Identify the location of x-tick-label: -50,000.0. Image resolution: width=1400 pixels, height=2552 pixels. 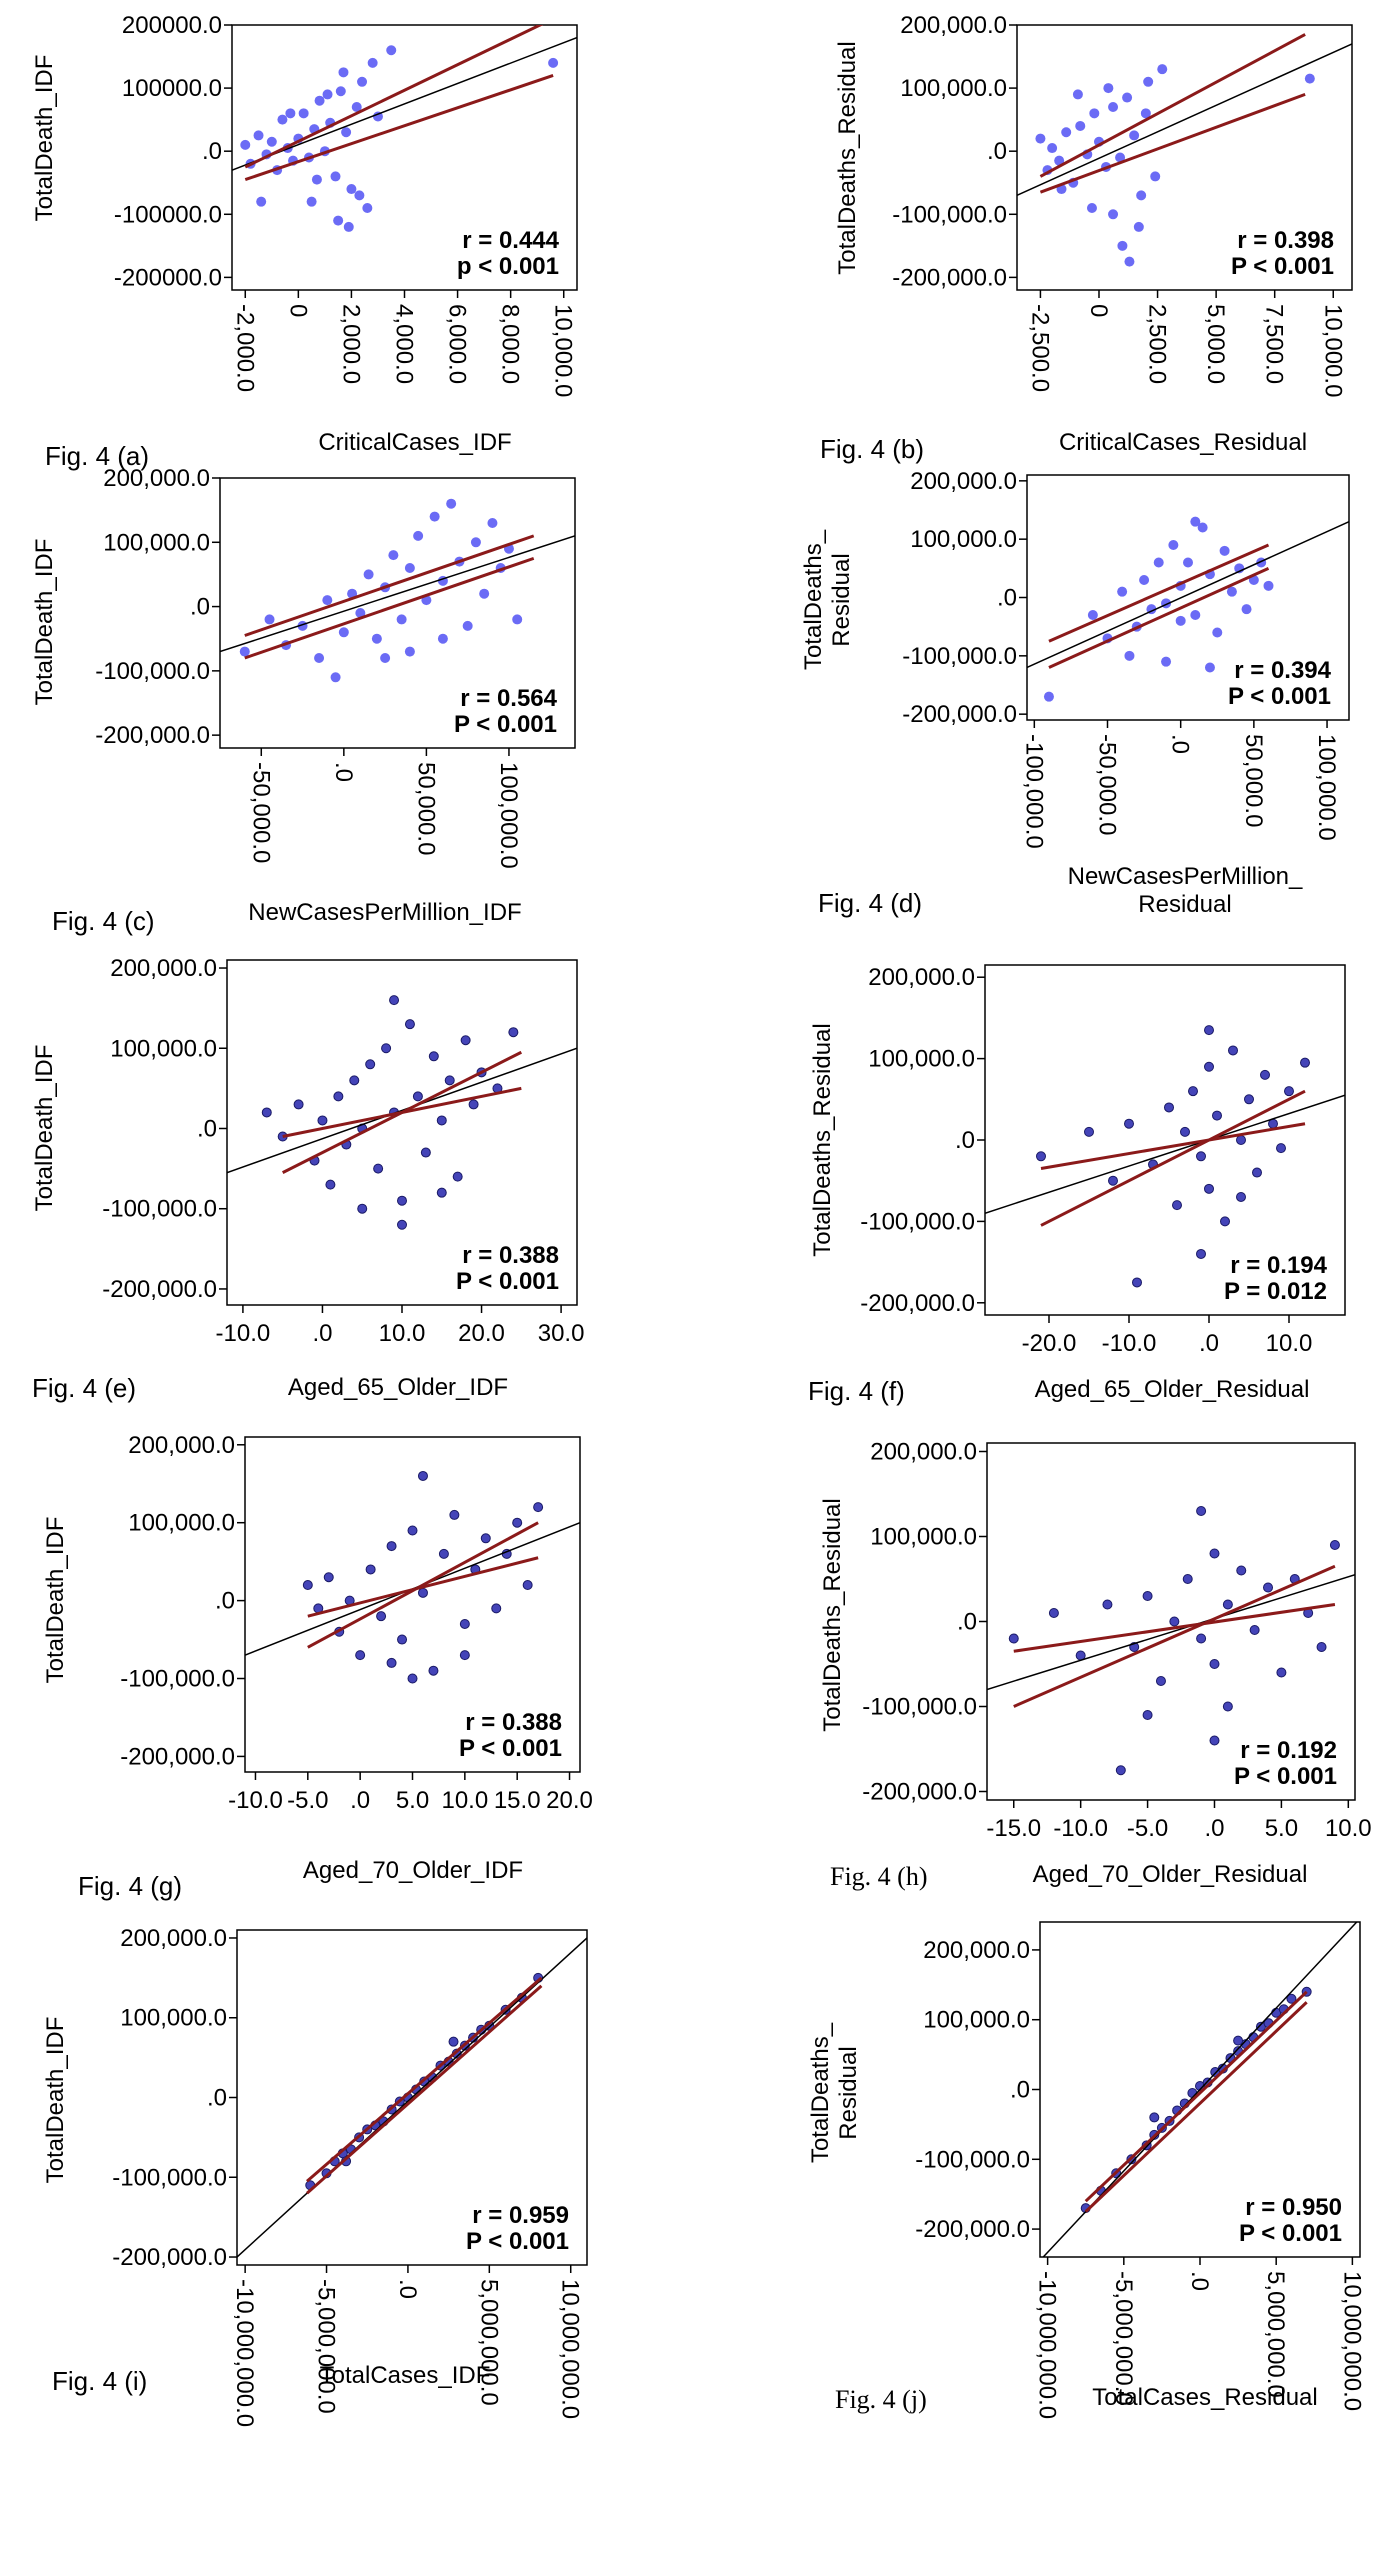
(260, 812).